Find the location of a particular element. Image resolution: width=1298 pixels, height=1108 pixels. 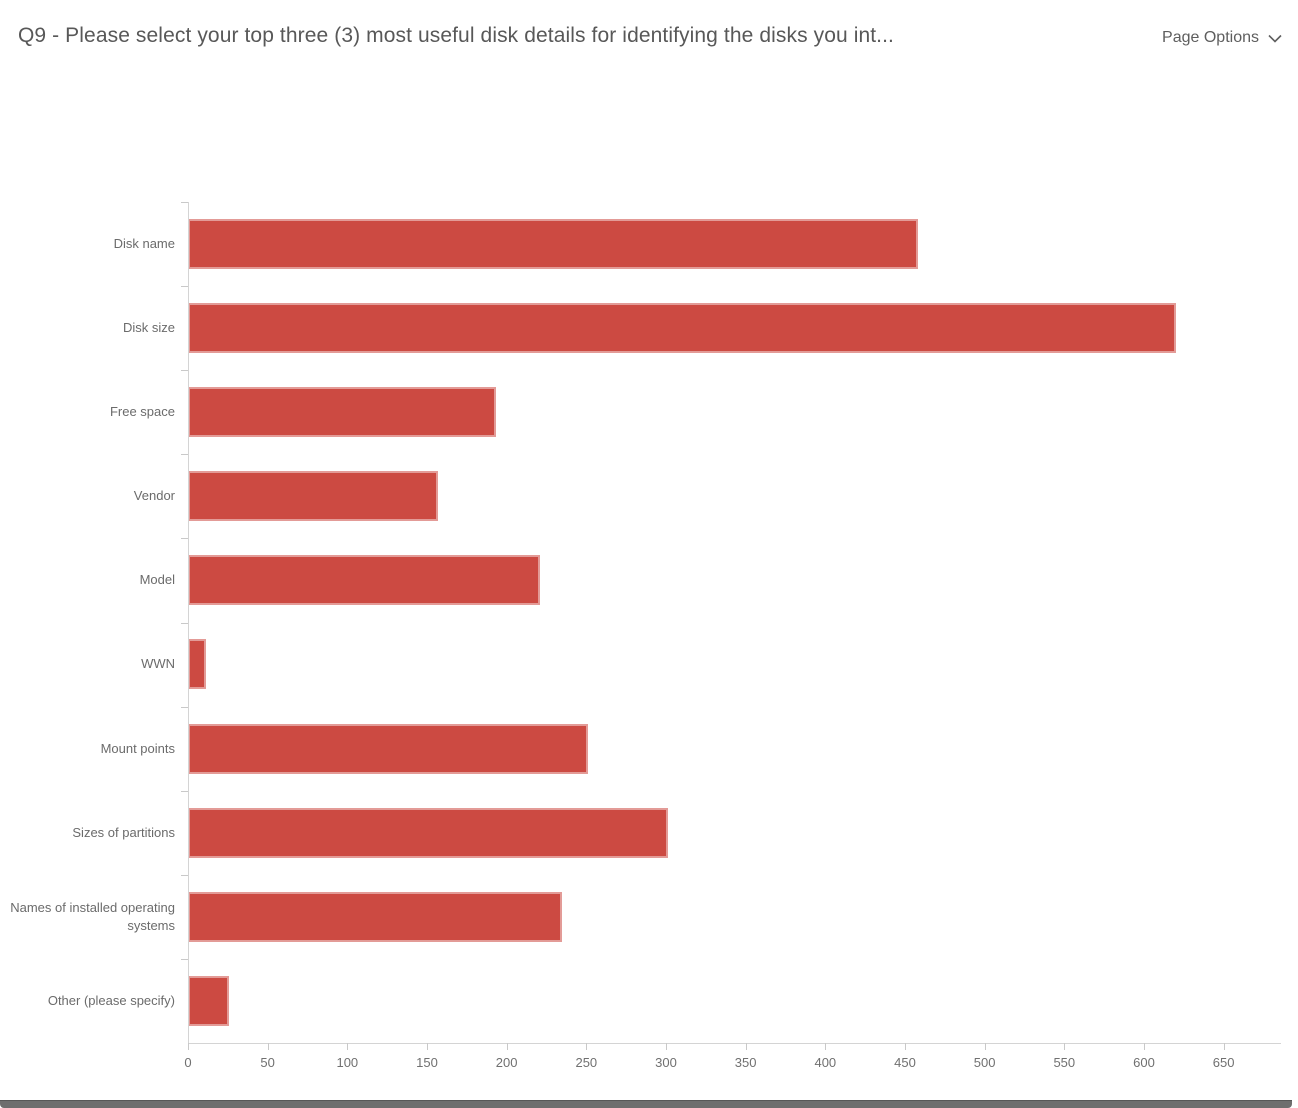

bar-mount-points is located at coordinates (388, 748).